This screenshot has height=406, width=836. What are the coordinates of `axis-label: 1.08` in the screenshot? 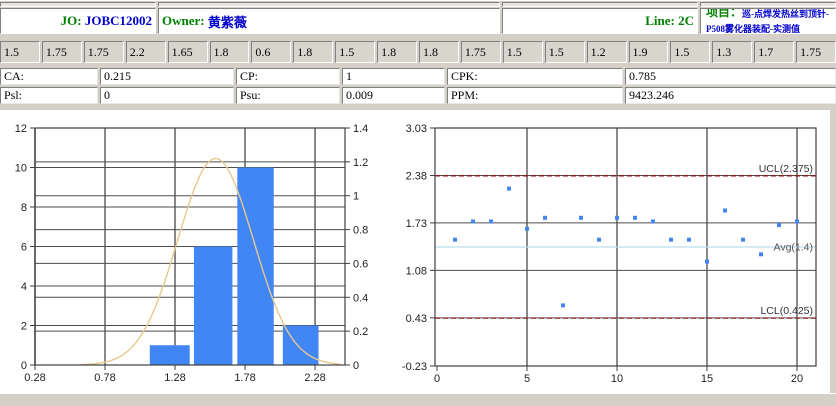 It's located at (416, 271).